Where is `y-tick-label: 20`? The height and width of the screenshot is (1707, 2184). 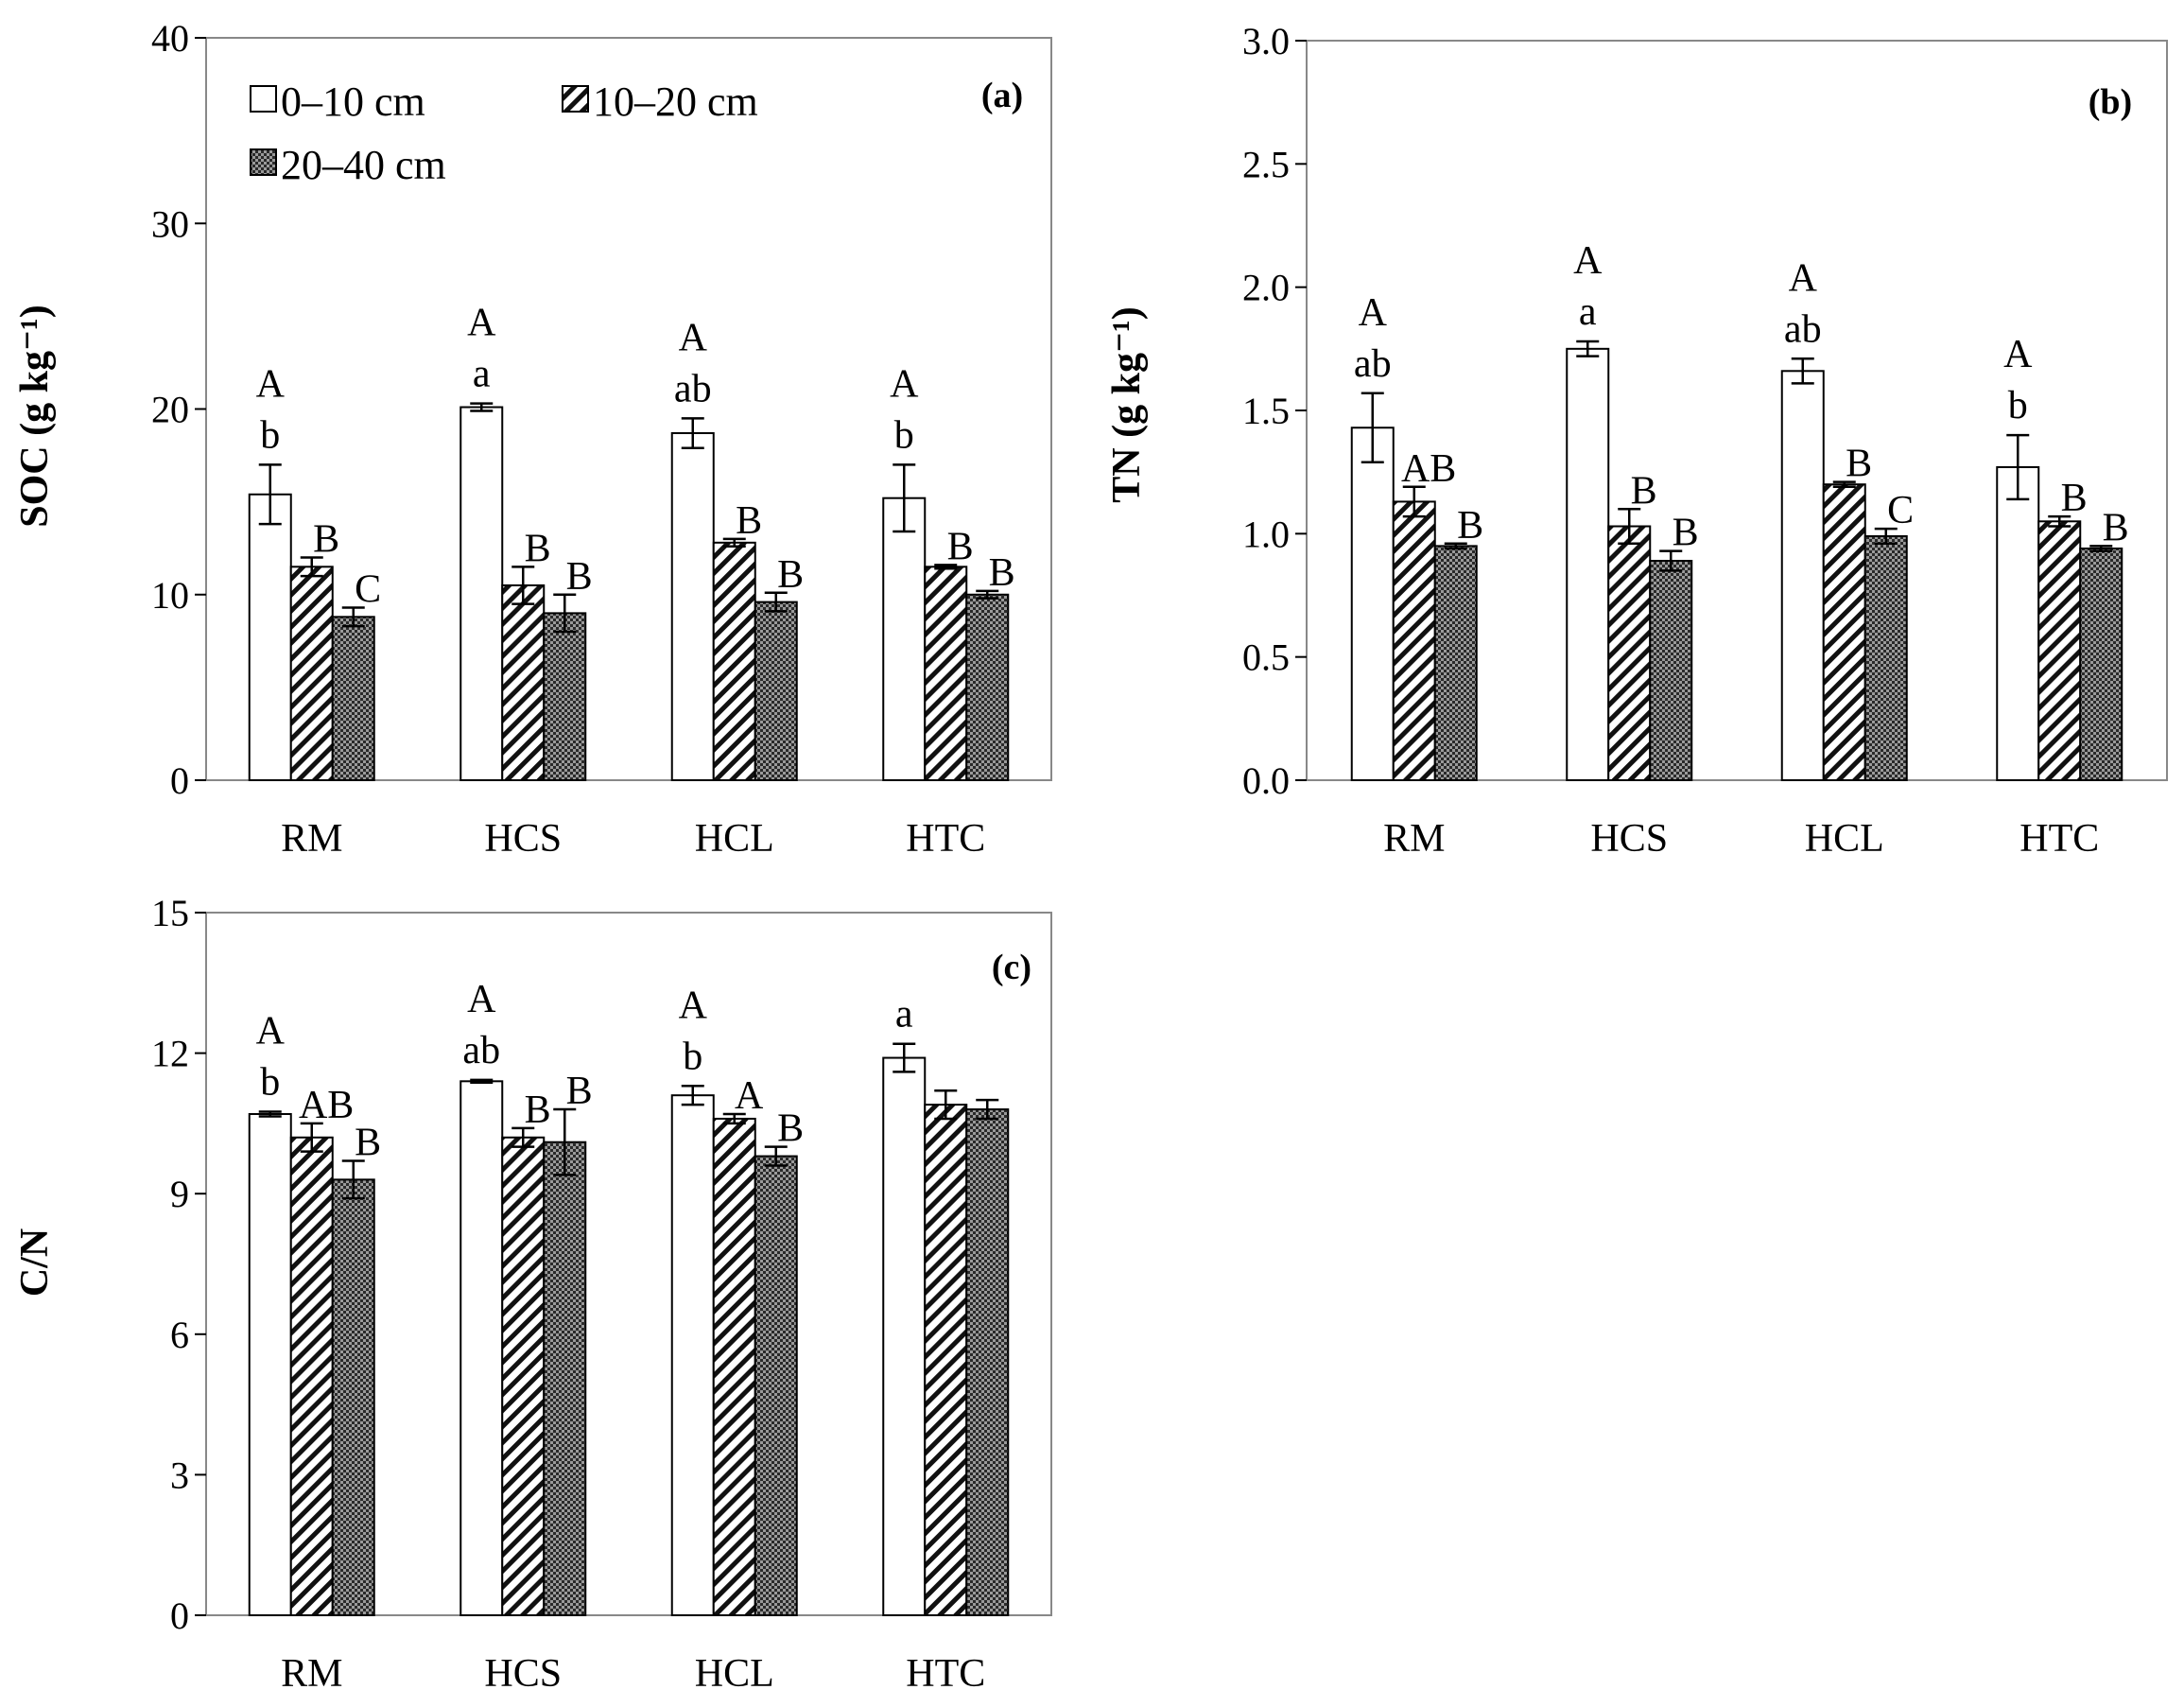
y-tick-label: 20 is located at coordinates (170, 410).